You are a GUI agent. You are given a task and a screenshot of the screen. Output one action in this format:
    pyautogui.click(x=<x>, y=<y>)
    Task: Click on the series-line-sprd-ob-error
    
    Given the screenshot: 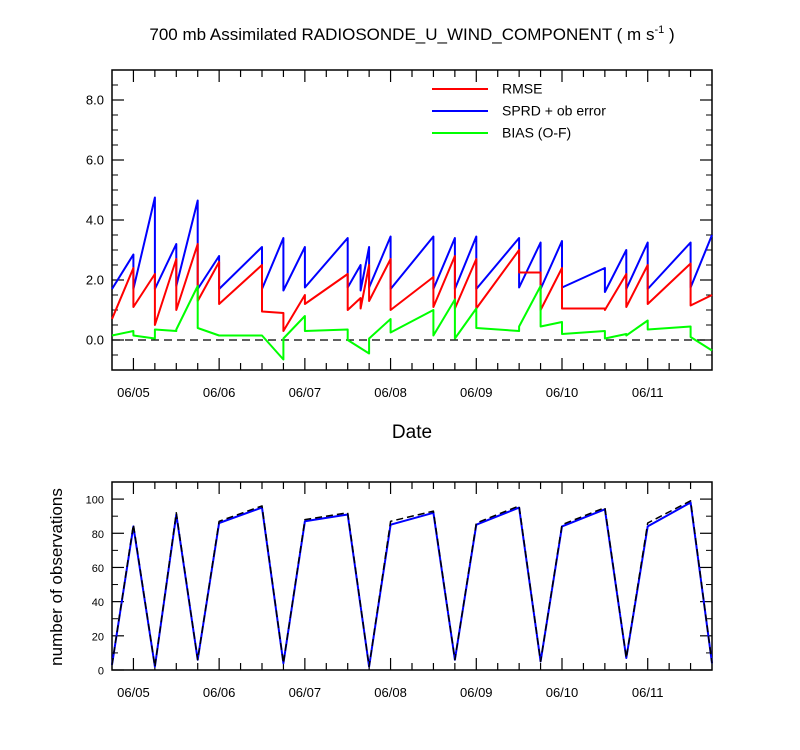 What is the action you would take?
    pyautogui.click(x=412, y=244)
    